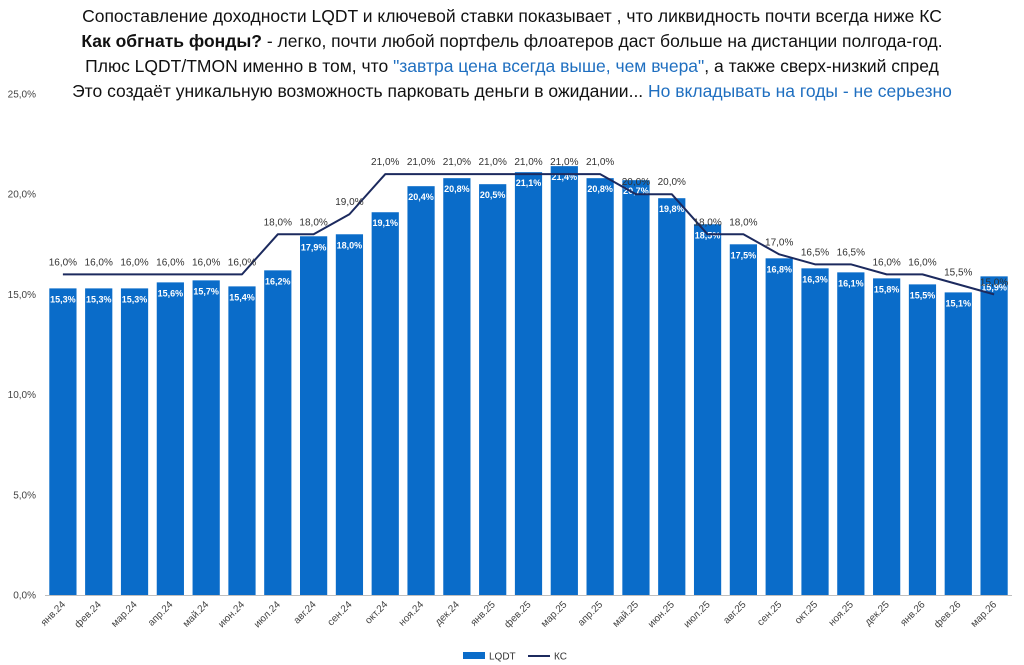  Describe the element at coordinates (24, 495) in the screenshot. I see `y-tick-label: 5,0%` at that location.